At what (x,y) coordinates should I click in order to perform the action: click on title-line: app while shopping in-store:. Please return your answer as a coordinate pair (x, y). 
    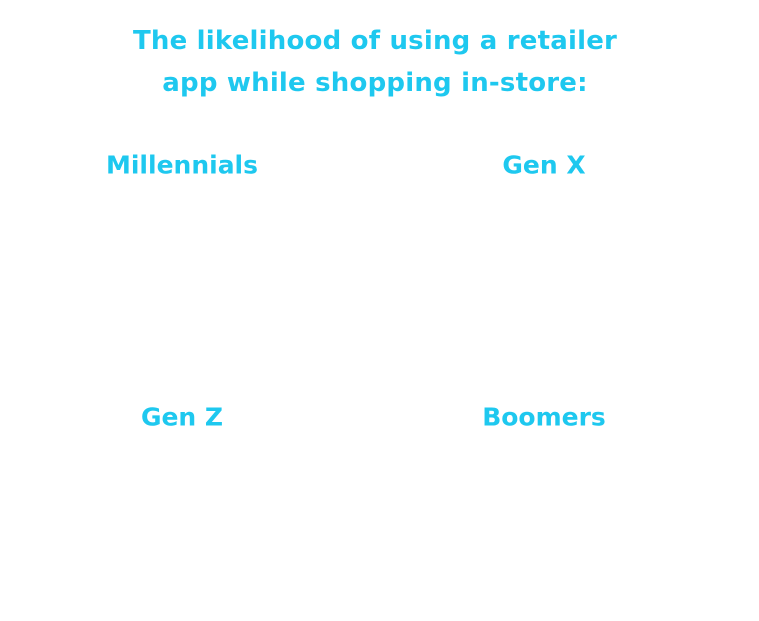
    Looking at the image, I should click on (375, 83).